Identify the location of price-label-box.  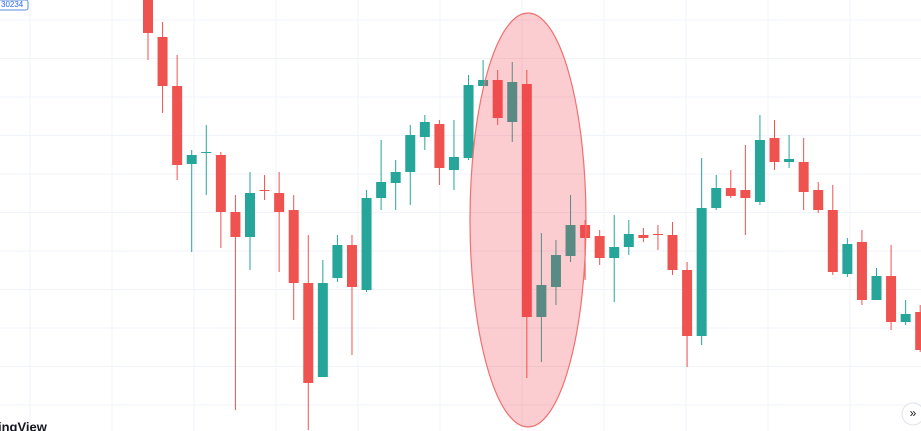
(14, 5).